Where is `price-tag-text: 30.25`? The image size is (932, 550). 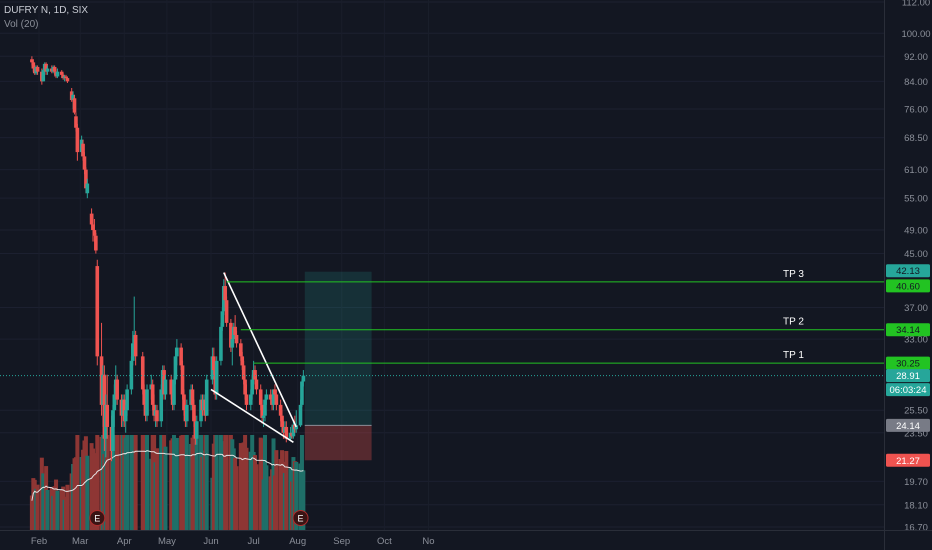
price-tag-text: 30.25 is located at coordinates (908, 364).